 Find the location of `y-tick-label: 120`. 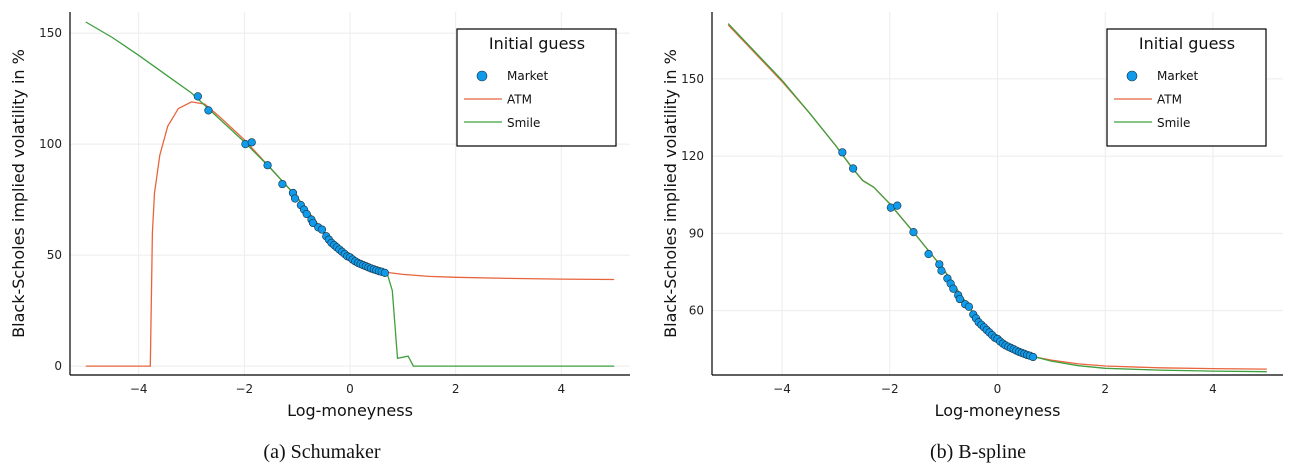

y-tick-label: 120 is located at coordinates (692, 156).